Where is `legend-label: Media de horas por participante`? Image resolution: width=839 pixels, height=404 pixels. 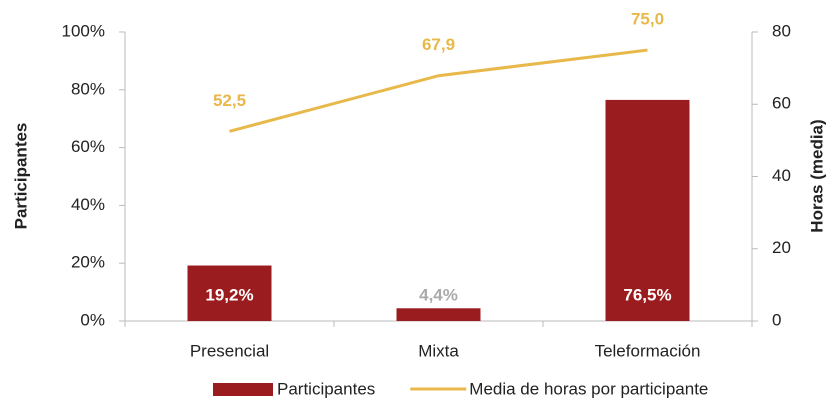
legend-label: Media de horas por participante is located at coordinates (588, 388).